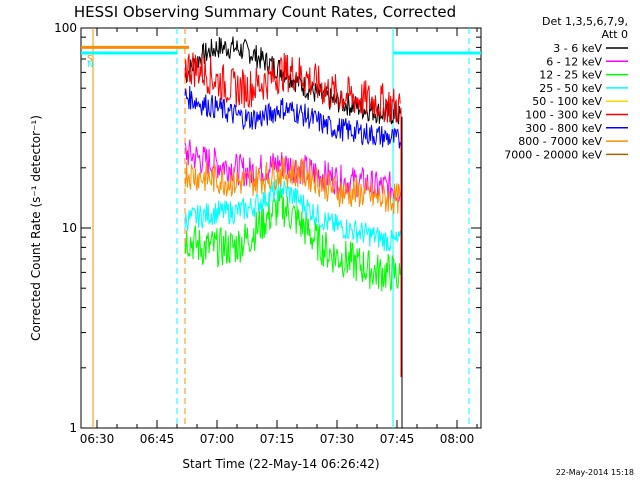 Image resolution: width=640 pixels, height=480 pixels. Describe the element at coordinates (157, 439) in the screenshot. I see `x-tick-label: 06:45` at that location.